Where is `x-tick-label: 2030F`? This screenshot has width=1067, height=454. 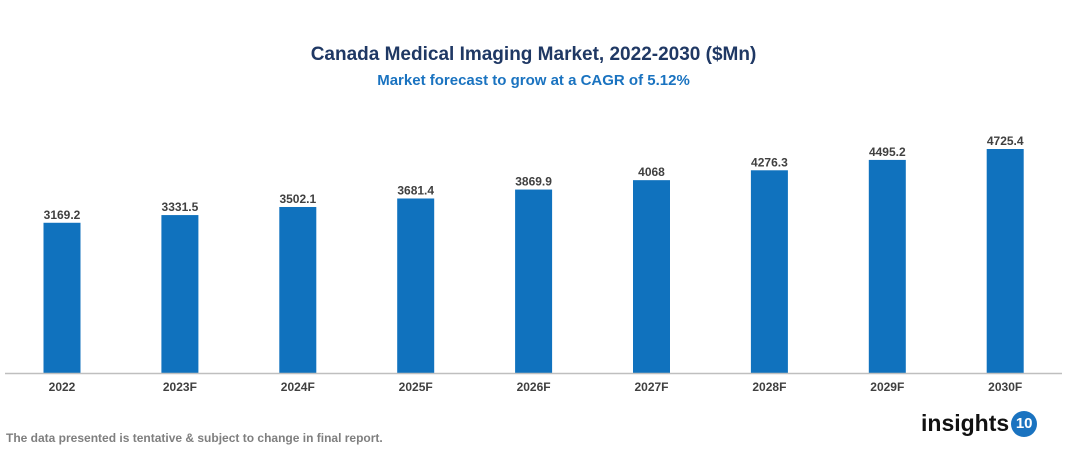 x-tick-label: 2030F is located at coordinates (1005, 387).